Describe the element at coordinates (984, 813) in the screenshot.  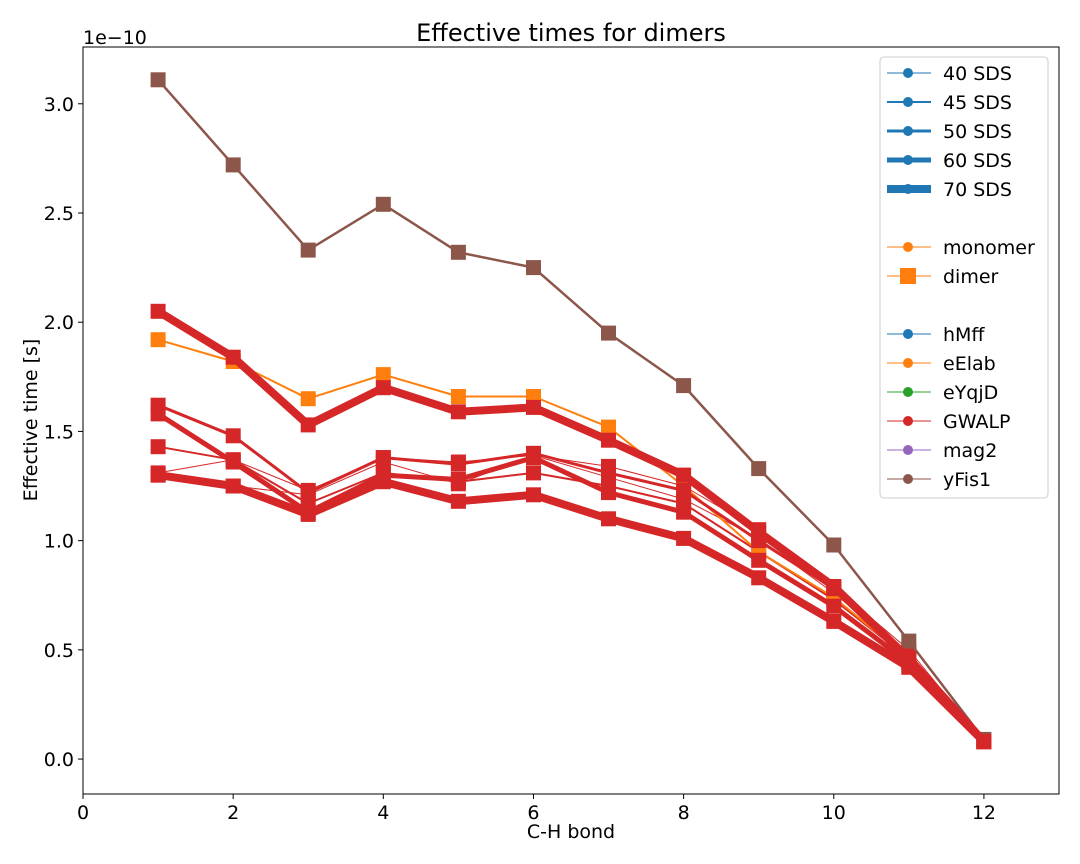
I see `x-tick-label: 12` at that location.